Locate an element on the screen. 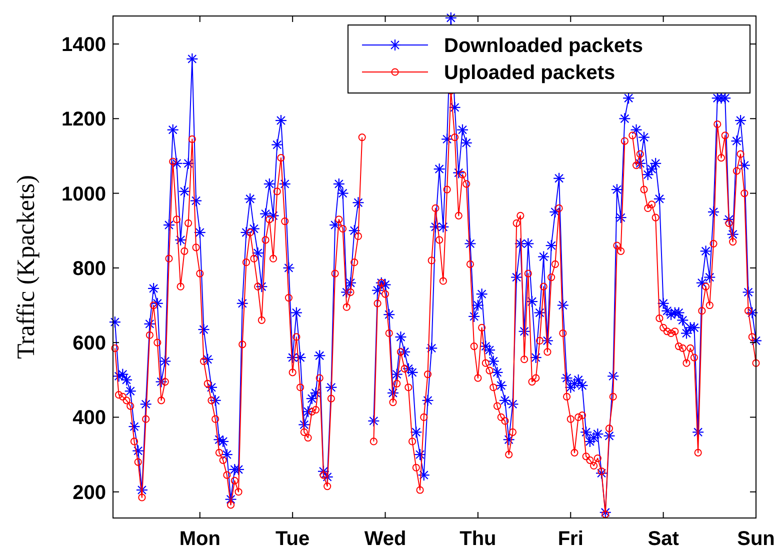 This screenshot has height=556, width=784. legend-label: Downloaded packets is located at coordinates (543, 46).